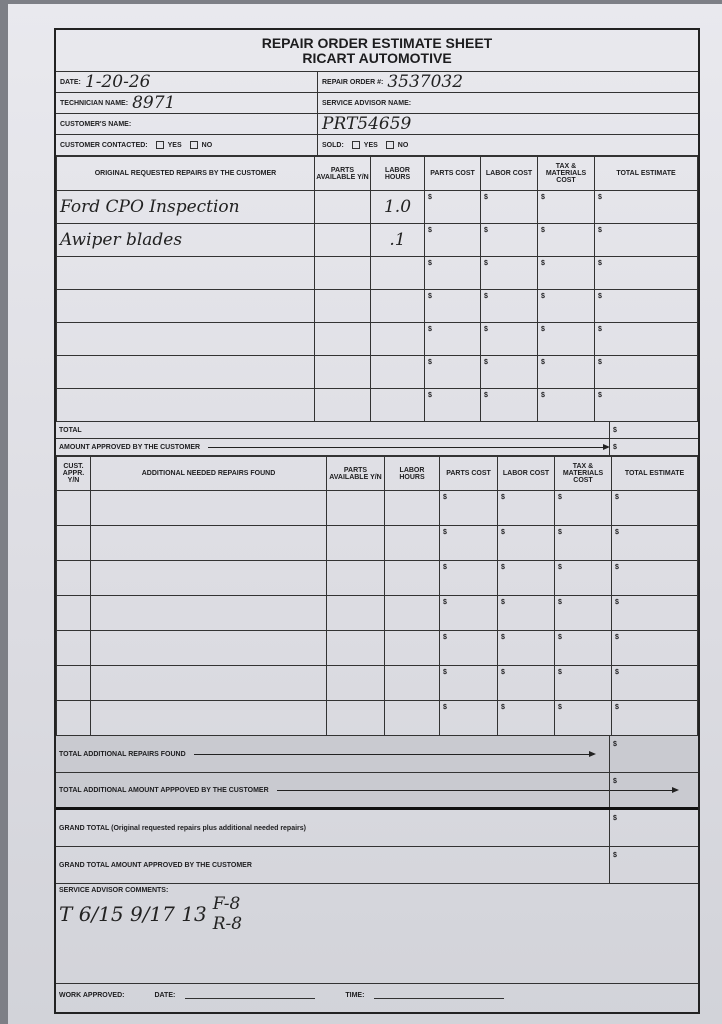 Image resolution: width=722 pixels, height=1024 pixels. I want to click on grand-approved-value: $, so click(614, 865).